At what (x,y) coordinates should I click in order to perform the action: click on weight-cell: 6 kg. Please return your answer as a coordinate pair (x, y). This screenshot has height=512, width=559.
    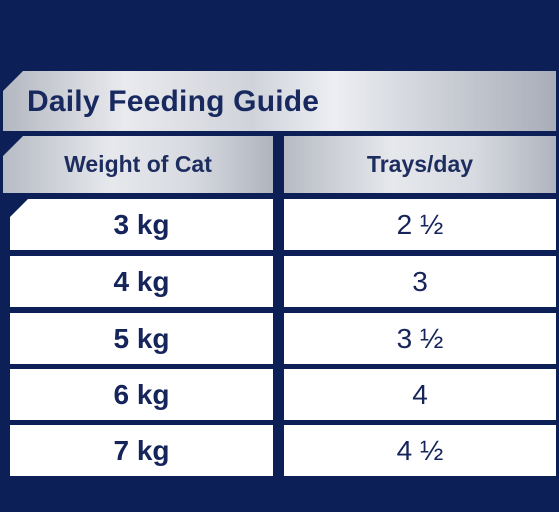
    Looking at the image, I should click on (141, 394).